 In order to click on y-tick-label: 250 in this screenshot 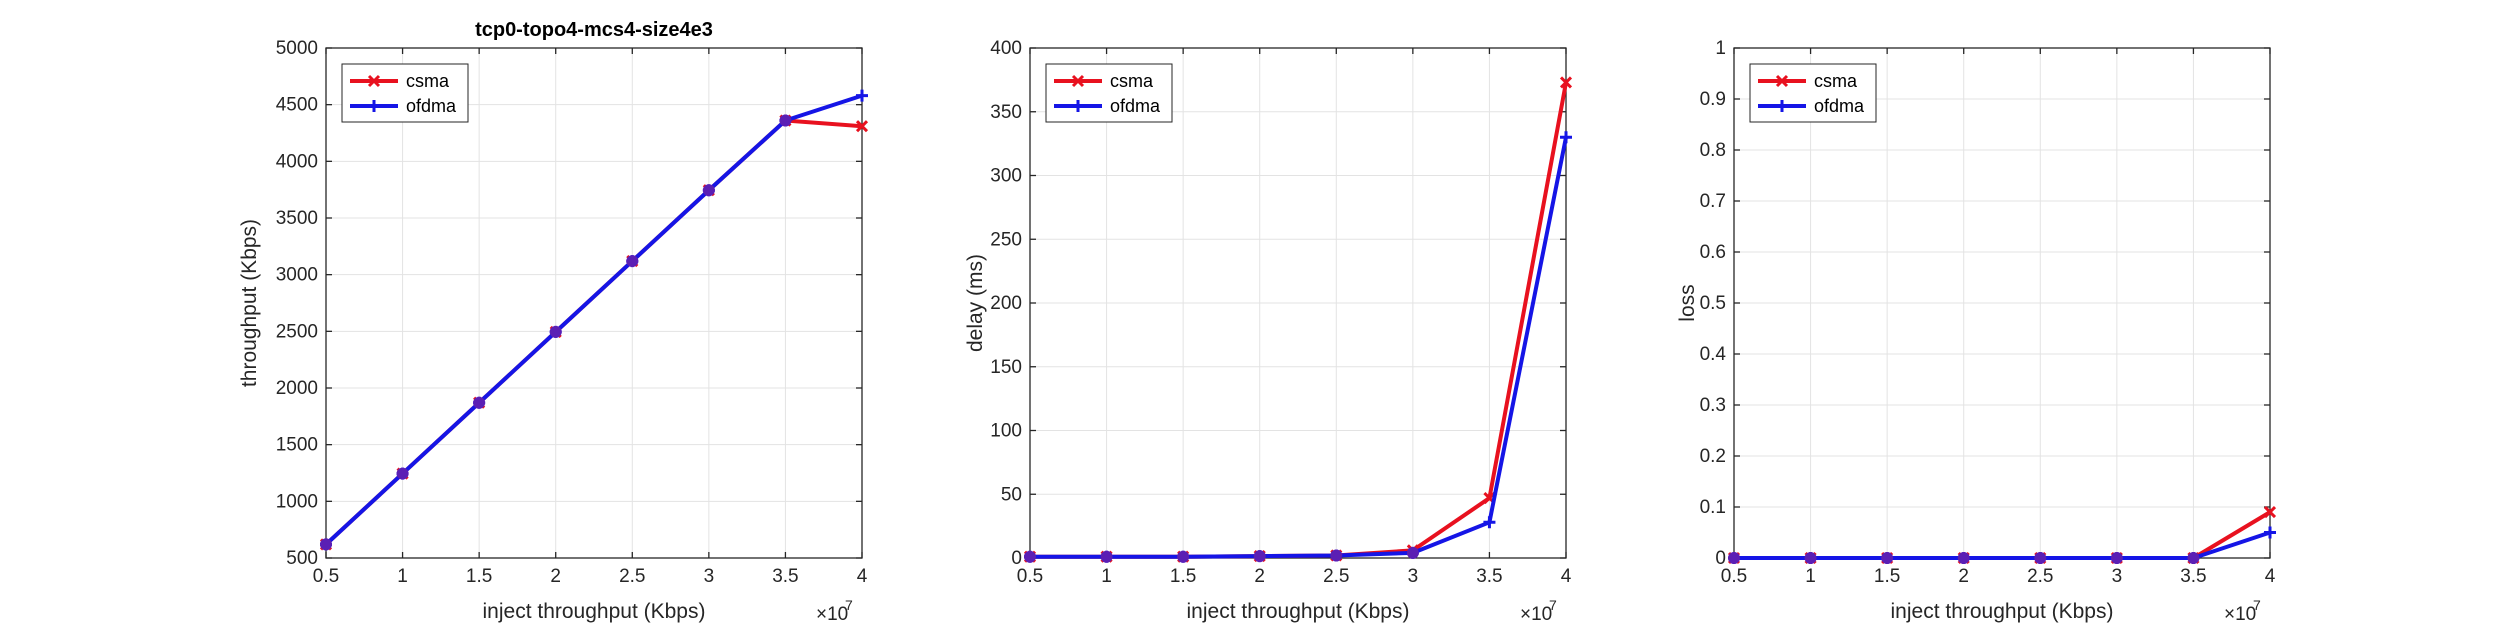, I will do `click(1006, 239)`.